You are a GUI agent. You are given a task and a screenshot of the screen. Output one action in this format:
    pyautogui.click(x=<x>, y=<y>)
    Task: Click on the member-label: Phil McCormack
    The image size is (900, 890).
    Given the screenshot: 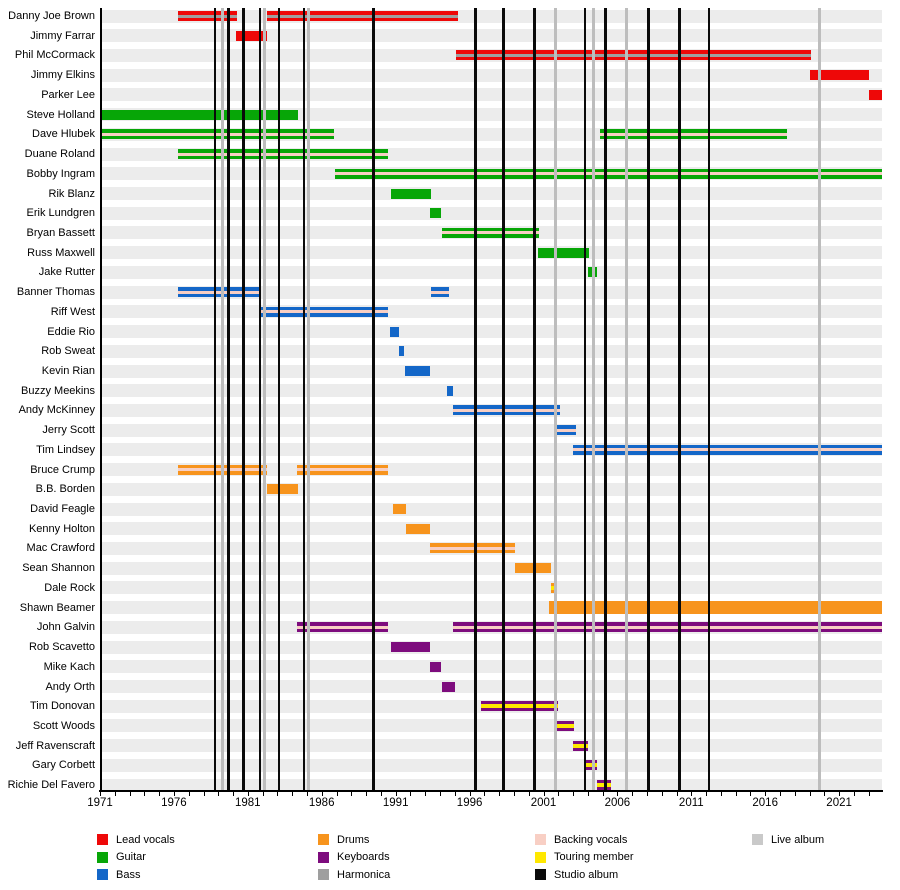 What is the action you would take?
    pyautogui.click(x=54, y=55)
    